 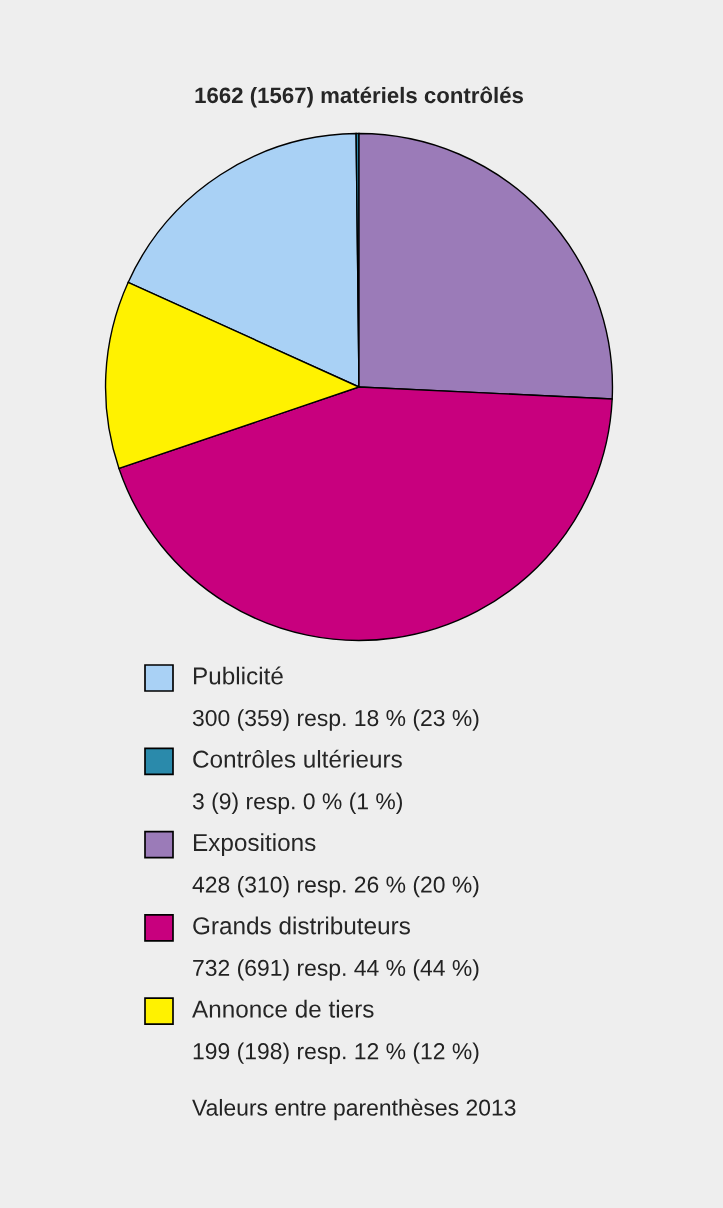 What do you see at coordinates (254, 844) in the screenshot?
I see `legend-label: Expositions` at bounding box center [254, 844].